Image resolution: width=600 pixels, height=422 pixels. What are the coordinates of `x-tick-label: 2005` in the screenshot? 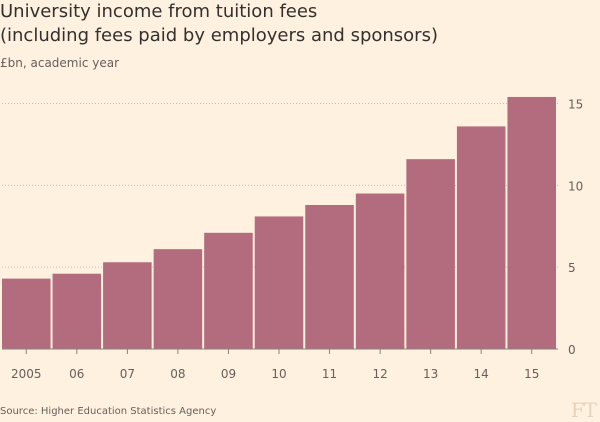 It's located at (26, 374).